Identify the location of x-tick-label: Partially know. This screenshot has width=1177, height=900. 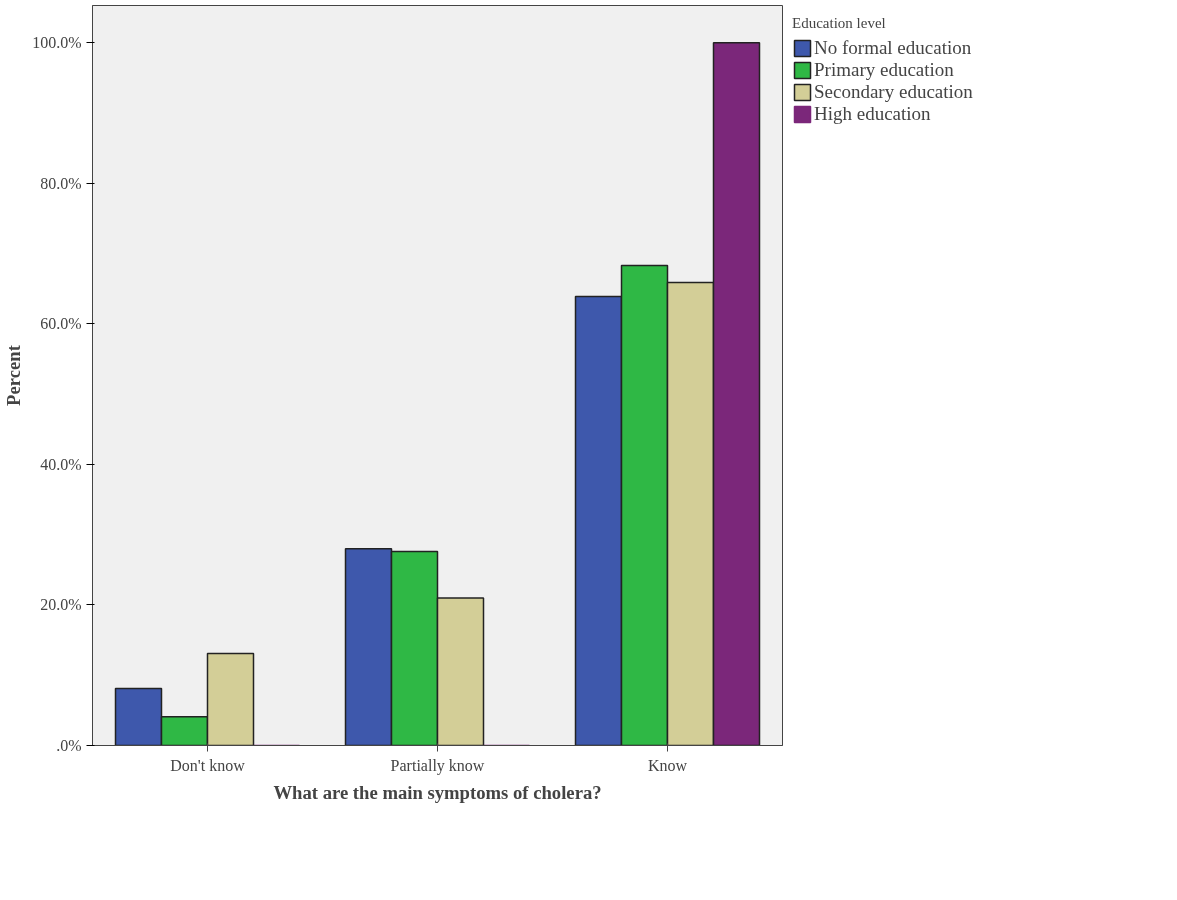
(437, 765).